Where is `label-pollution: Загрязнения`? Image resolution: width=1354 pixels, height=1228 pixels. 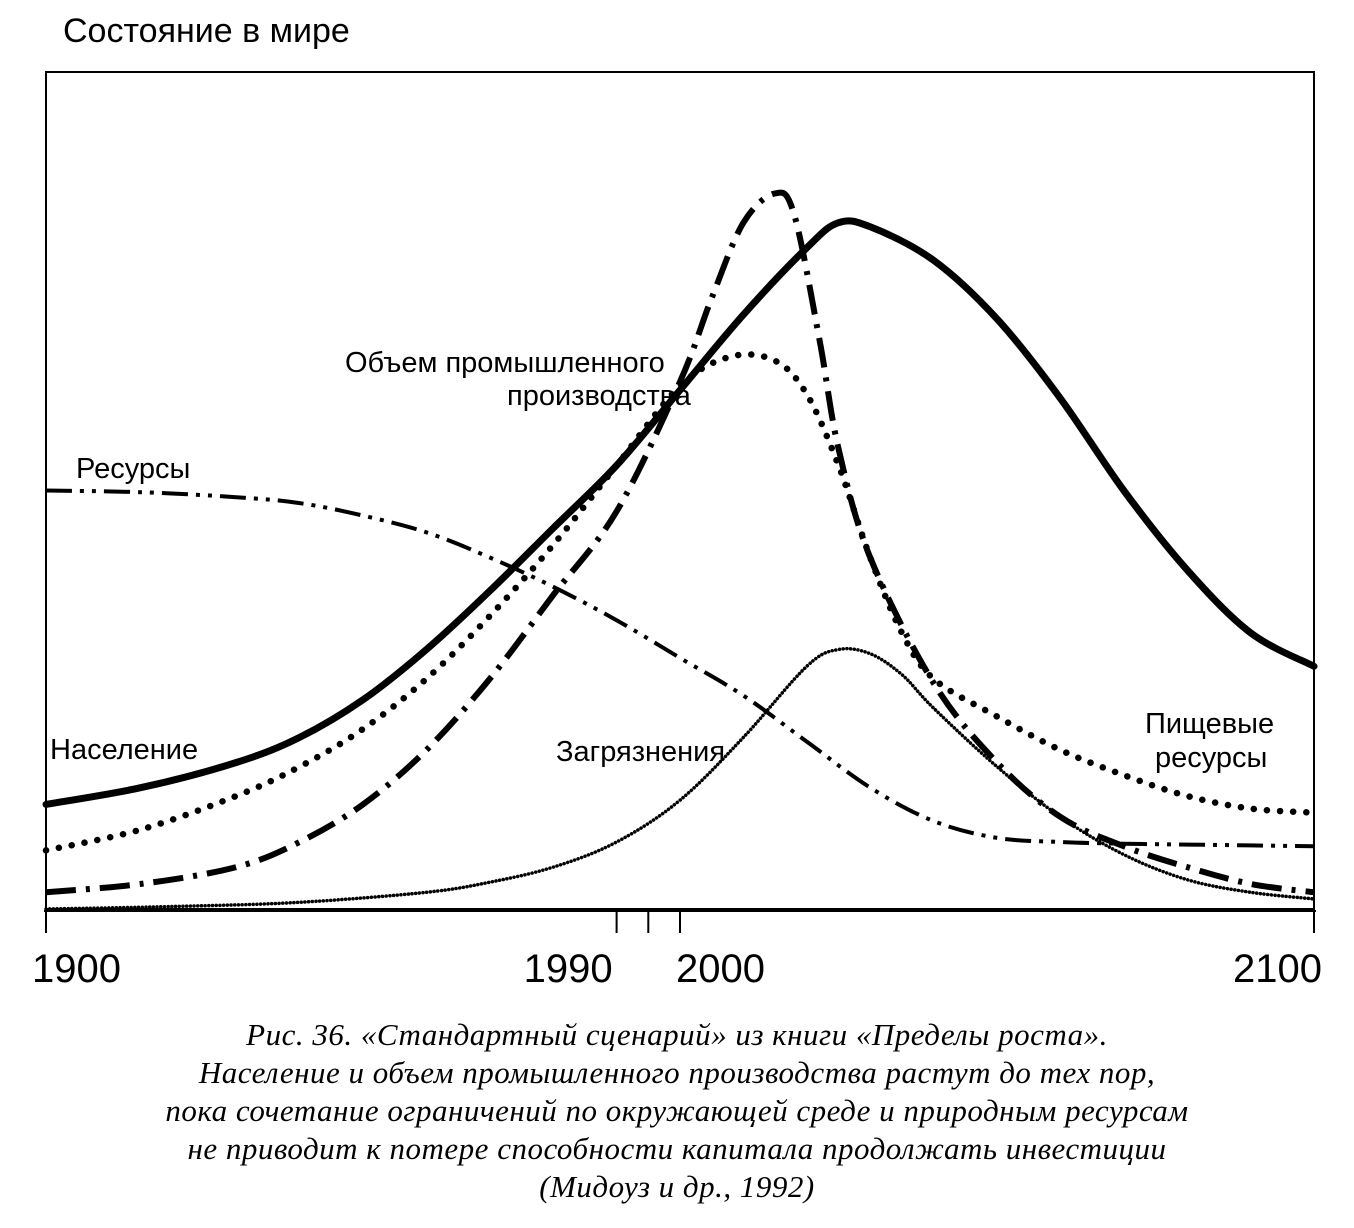
label-pollution: Загрязнения is located at coordinates (640, 752).